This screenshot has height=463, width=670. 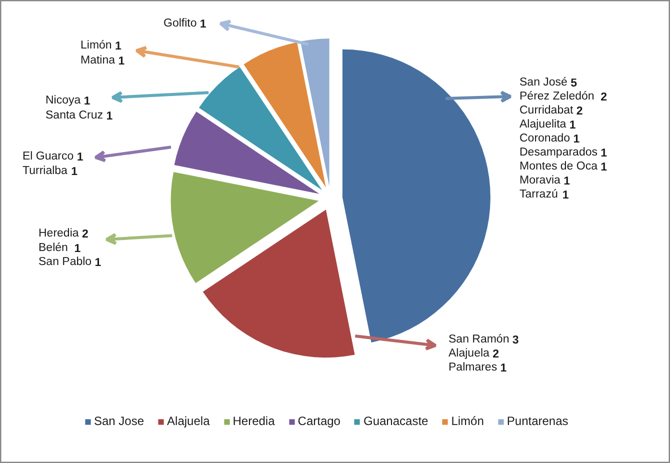 What do you see at coordinates (80, 108) in the screenshot?
I see `text: Nicoya 1 Santa Cruz 1` at bounding box center [80, 108].